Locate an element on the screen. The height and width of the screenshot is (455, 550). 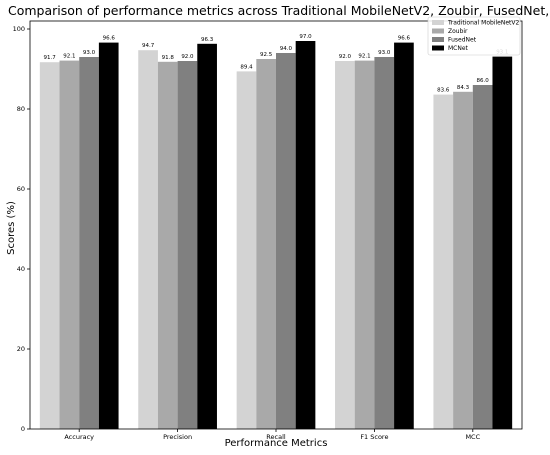
data-label: 94.7 is located at coordinates (148, 46).